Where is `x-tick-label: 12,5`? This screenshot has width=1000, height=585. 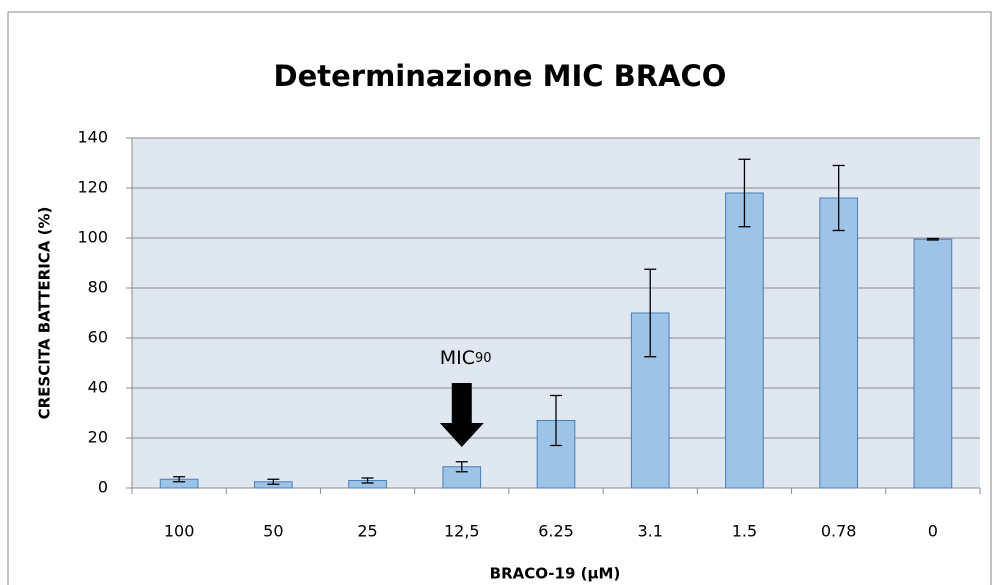
x-tick-label: 12,5 is located at coordinates (462, 531).